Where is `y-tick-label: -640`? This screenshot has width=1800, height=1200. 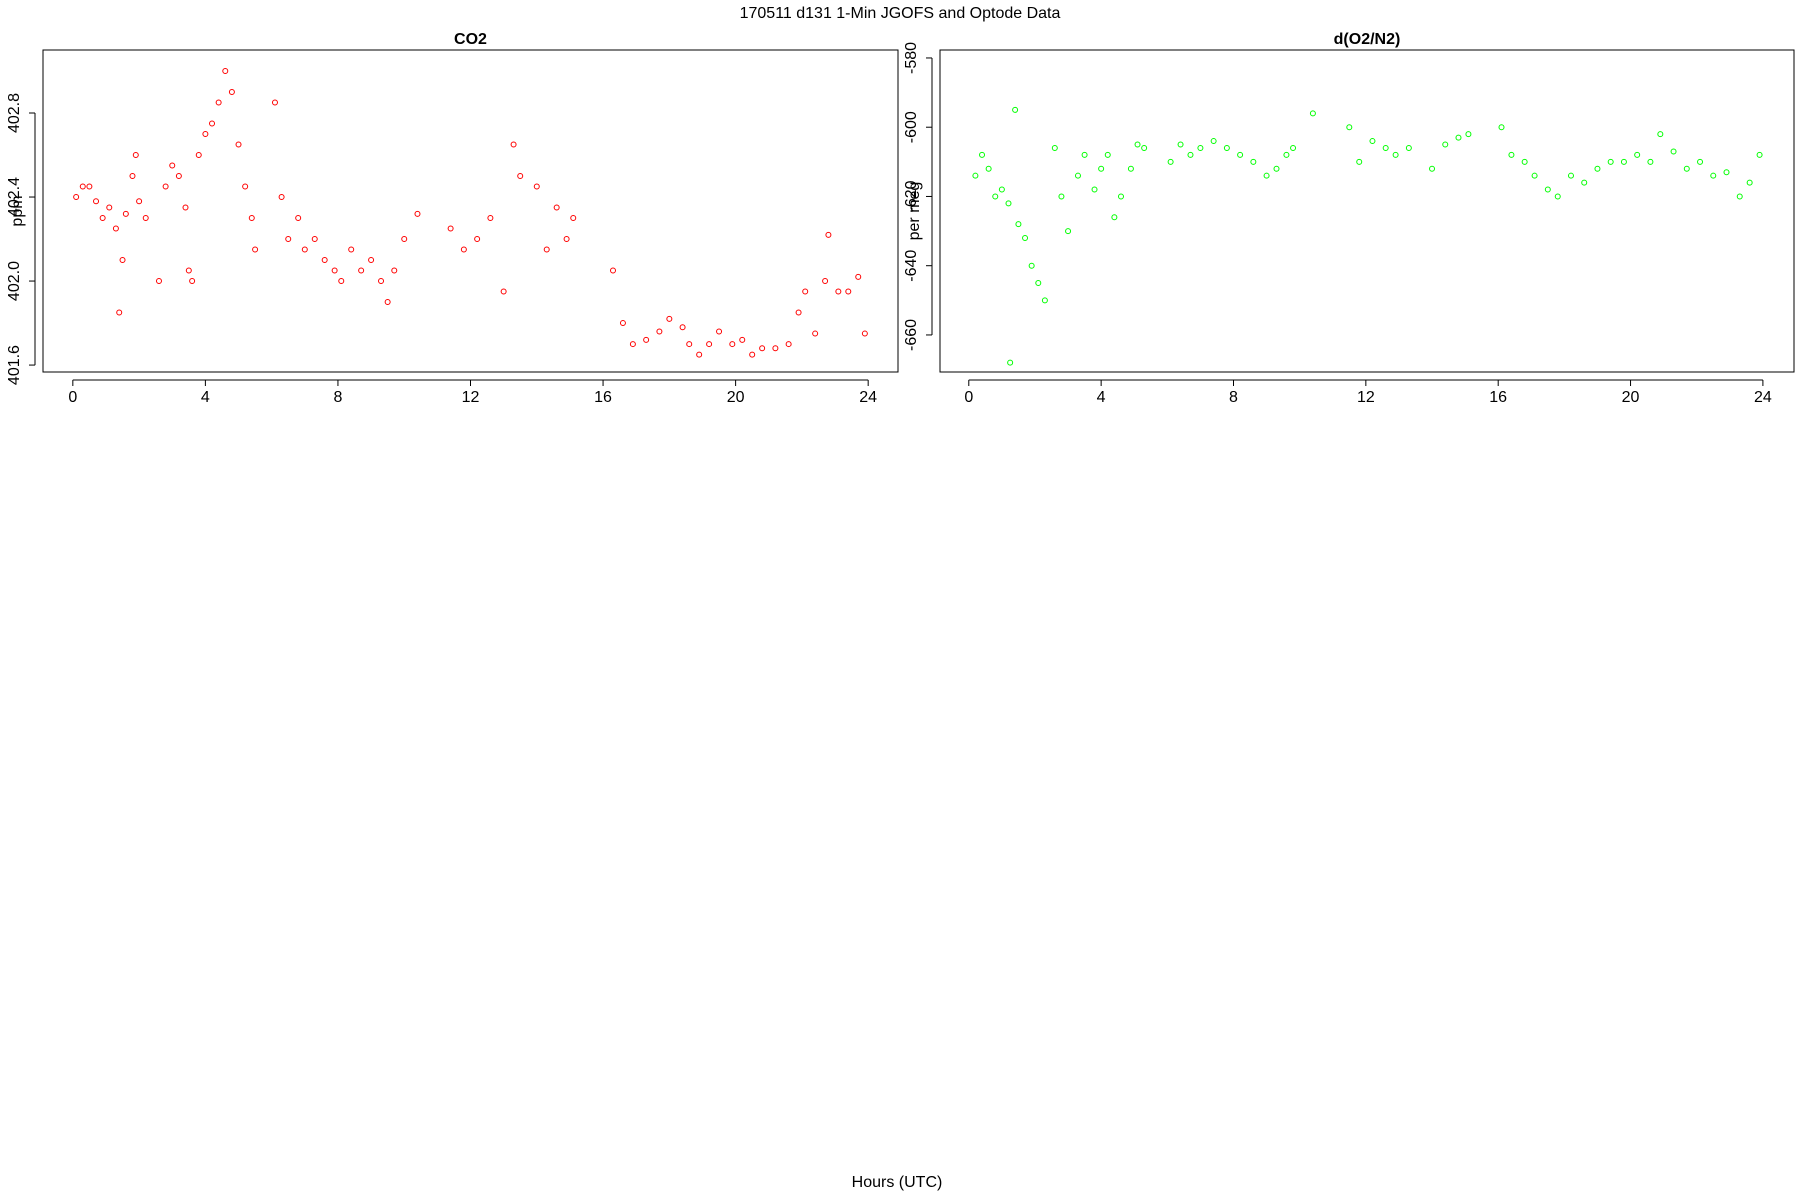 y-tick-label: -640 is located at coordinates (911, 266).